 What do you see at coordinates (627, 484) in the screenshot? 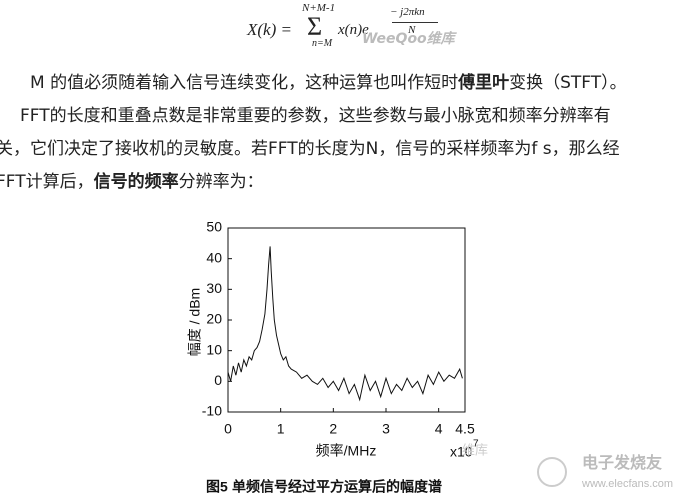
I see `watermark-url: www.elecfans.com` at bounding box center [627, 484].